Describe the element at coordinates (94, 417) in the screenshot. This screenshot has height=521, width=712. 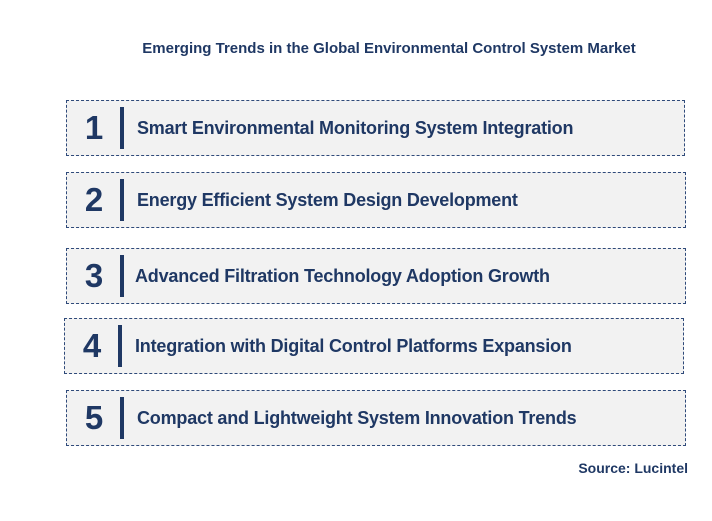
I see `trend-number: 5` at that location.